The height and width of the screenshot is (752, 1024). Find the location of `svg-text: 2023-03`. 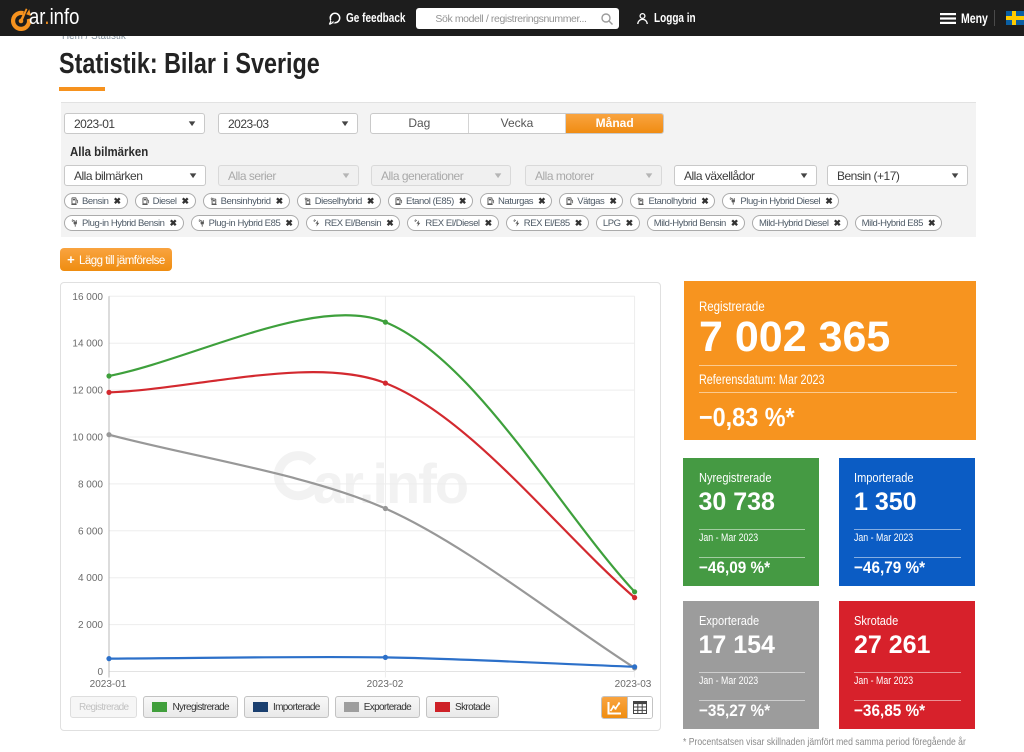

svg-text: 2023-03 is located at coordinates (633, 684).